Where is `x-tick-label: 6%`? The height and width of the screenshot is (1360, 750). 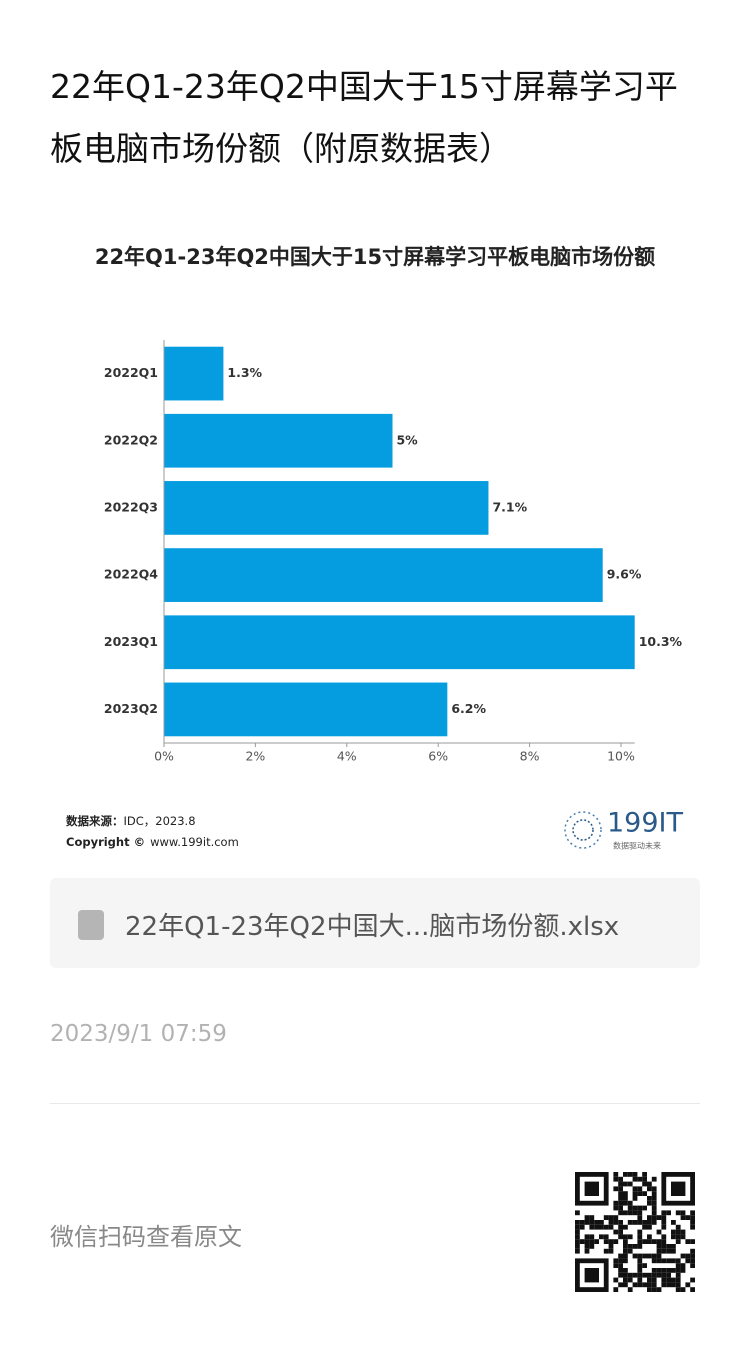 x-tick-label: 6% is located at coordinates (438, 756).